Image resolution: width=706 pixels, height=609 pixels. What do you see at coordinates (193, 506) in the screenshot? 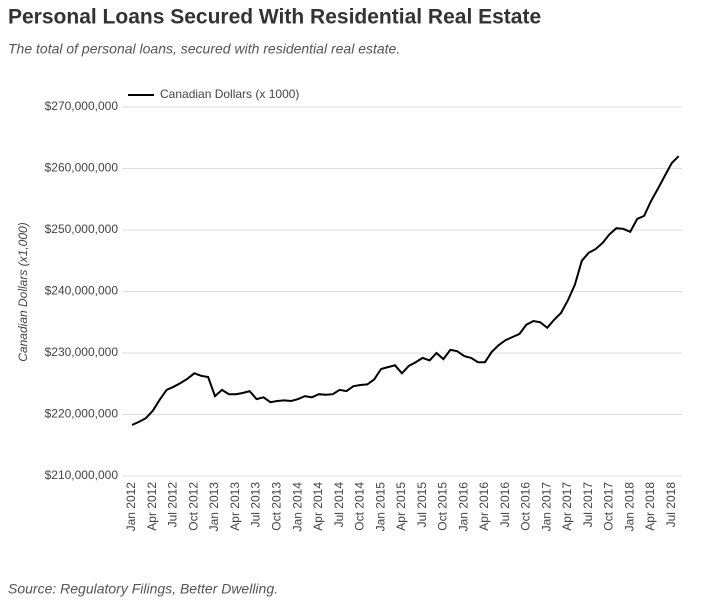
I see `x-tick-label: Oct 2012` at bounding box center [193, 506].